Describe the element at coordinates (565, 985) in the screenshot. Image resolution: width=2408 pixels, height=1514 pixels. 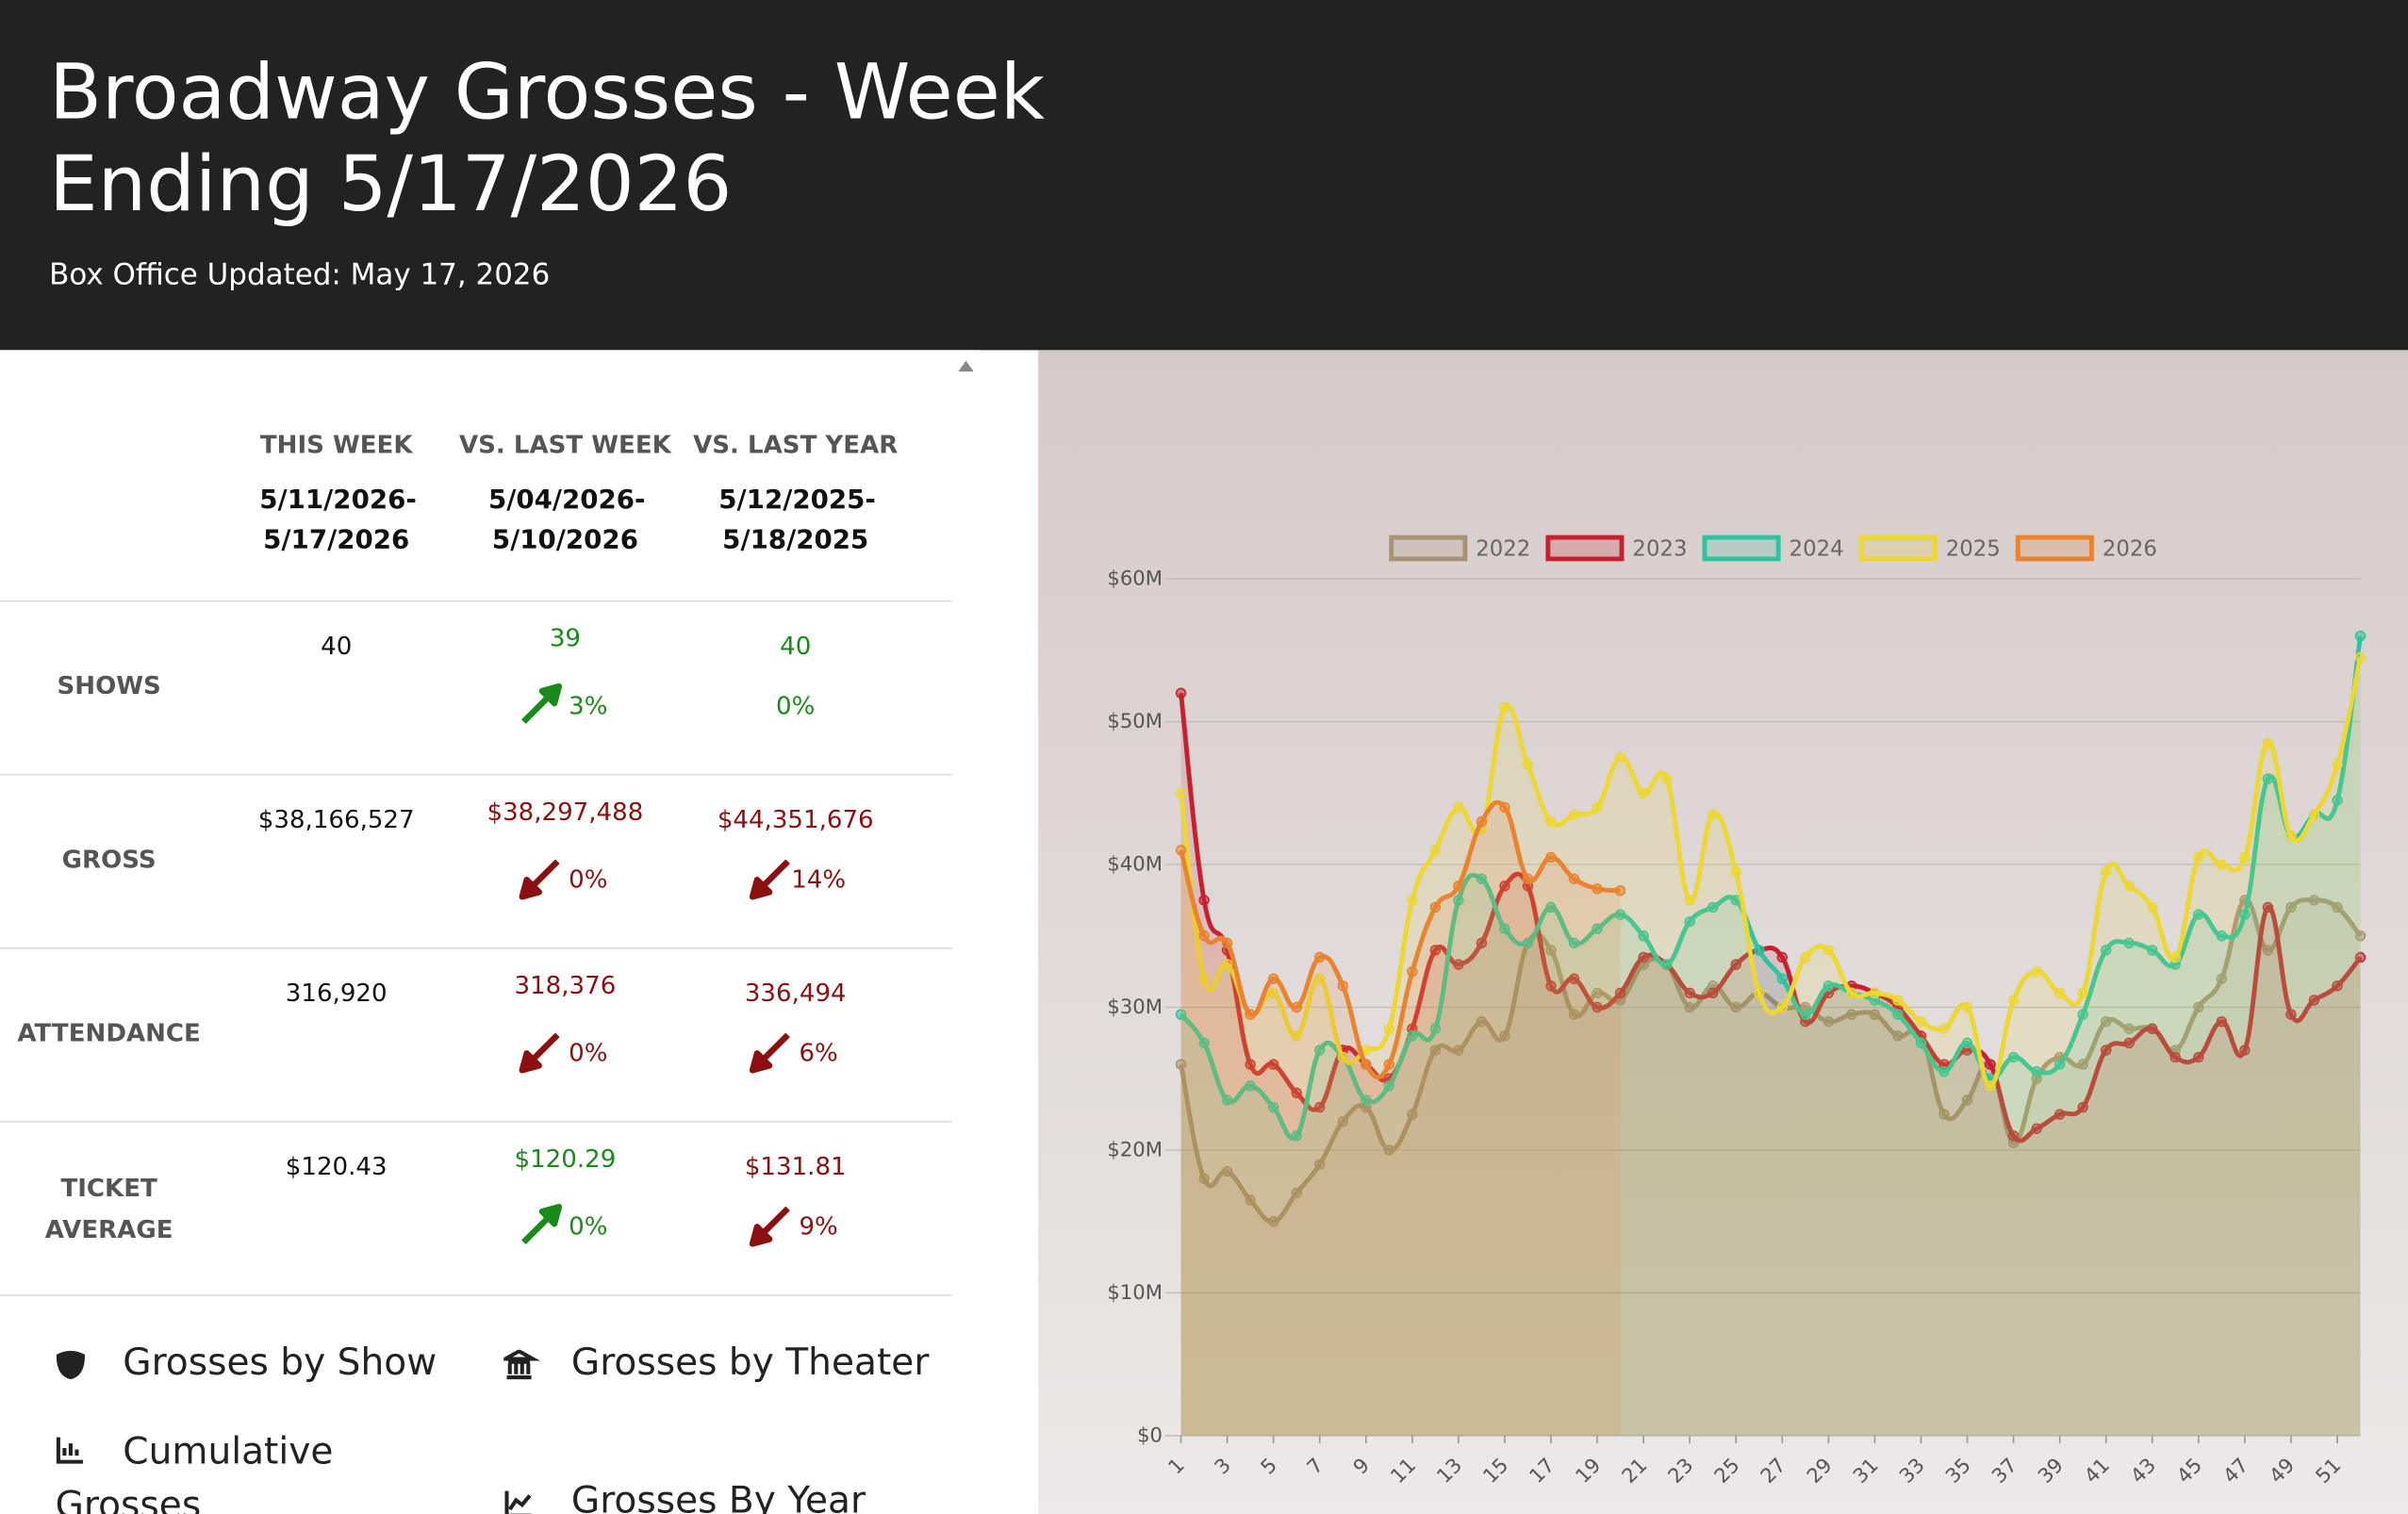
I see `compare-value: 318,376` at that location.